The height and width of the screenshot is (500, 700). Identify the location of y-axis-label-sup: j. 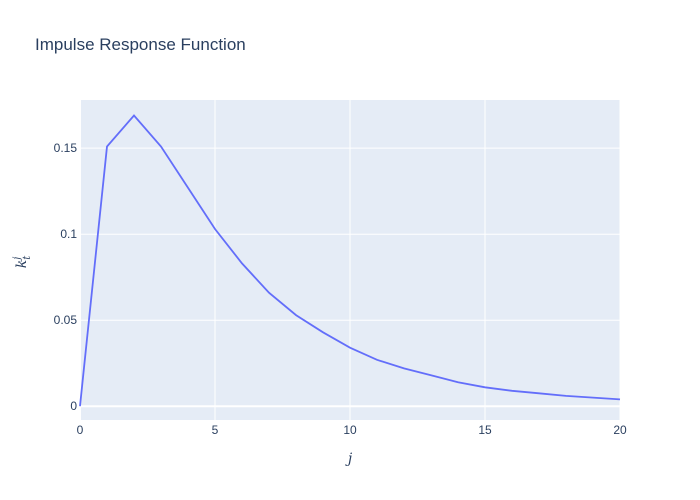
(17, 259).